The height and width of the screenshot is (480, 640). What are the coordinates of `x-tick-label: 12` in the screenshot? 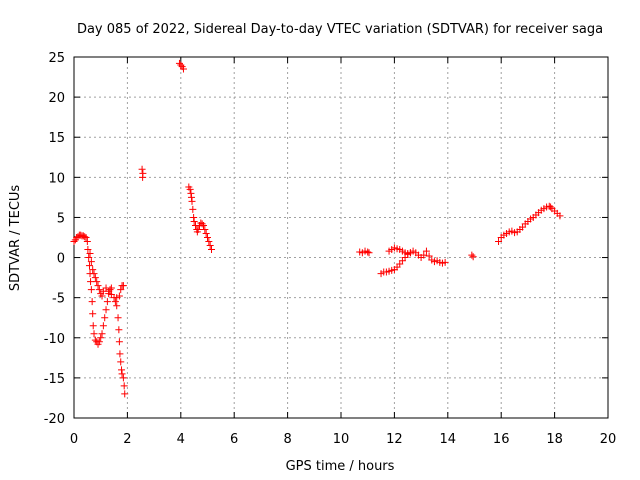 It's located at (394, 439).